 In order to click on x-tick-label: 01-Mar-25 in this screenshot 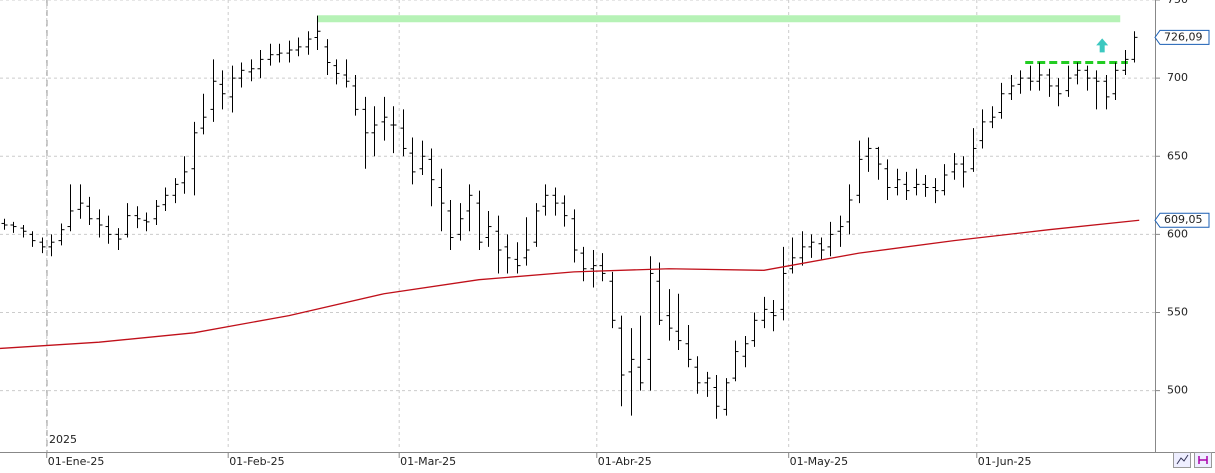, I will do `click(428, 461)`.